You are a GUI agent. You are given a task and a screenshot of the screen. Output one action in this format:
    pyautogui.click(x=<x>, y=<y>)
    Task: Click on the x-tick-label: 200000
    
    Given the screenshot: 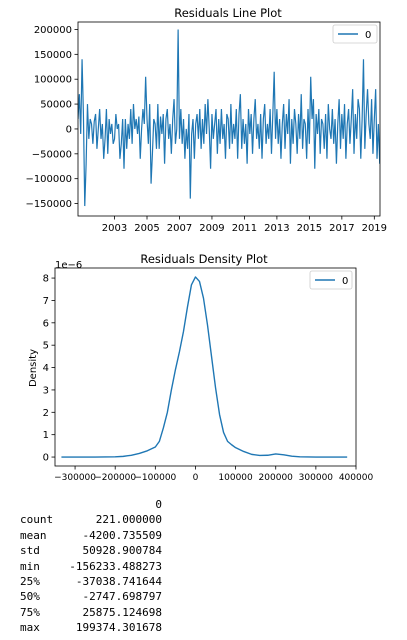 What is the action you would take?
    pyautogui.click(x=276, y=478)
    